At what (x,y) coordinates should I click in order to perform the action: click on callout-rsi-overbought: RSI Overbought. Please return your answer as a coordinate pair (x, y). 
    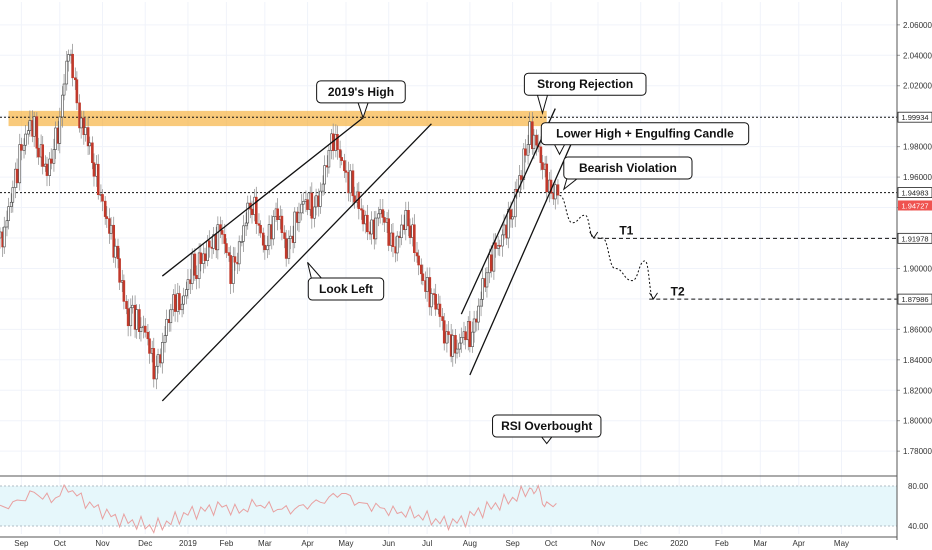
    Looking at the image, I should click on (547, 429).